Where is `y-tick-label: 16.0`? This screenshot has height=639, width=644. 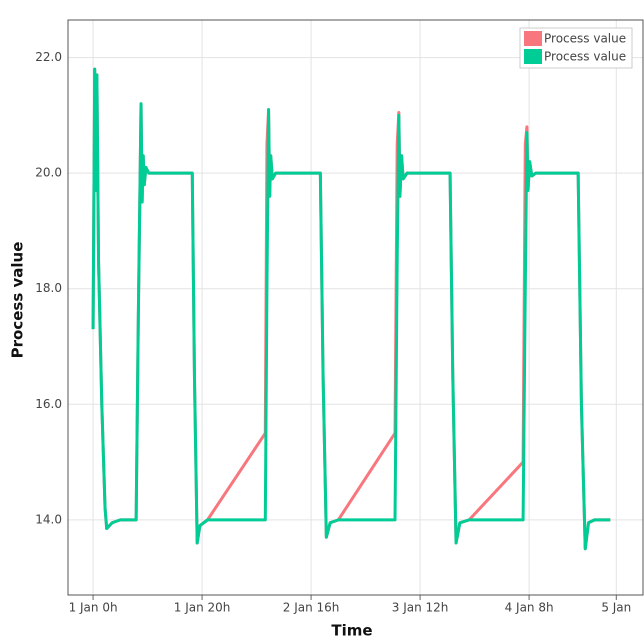 y-tick-label: 16.0 is located at coordinates (48, 404).